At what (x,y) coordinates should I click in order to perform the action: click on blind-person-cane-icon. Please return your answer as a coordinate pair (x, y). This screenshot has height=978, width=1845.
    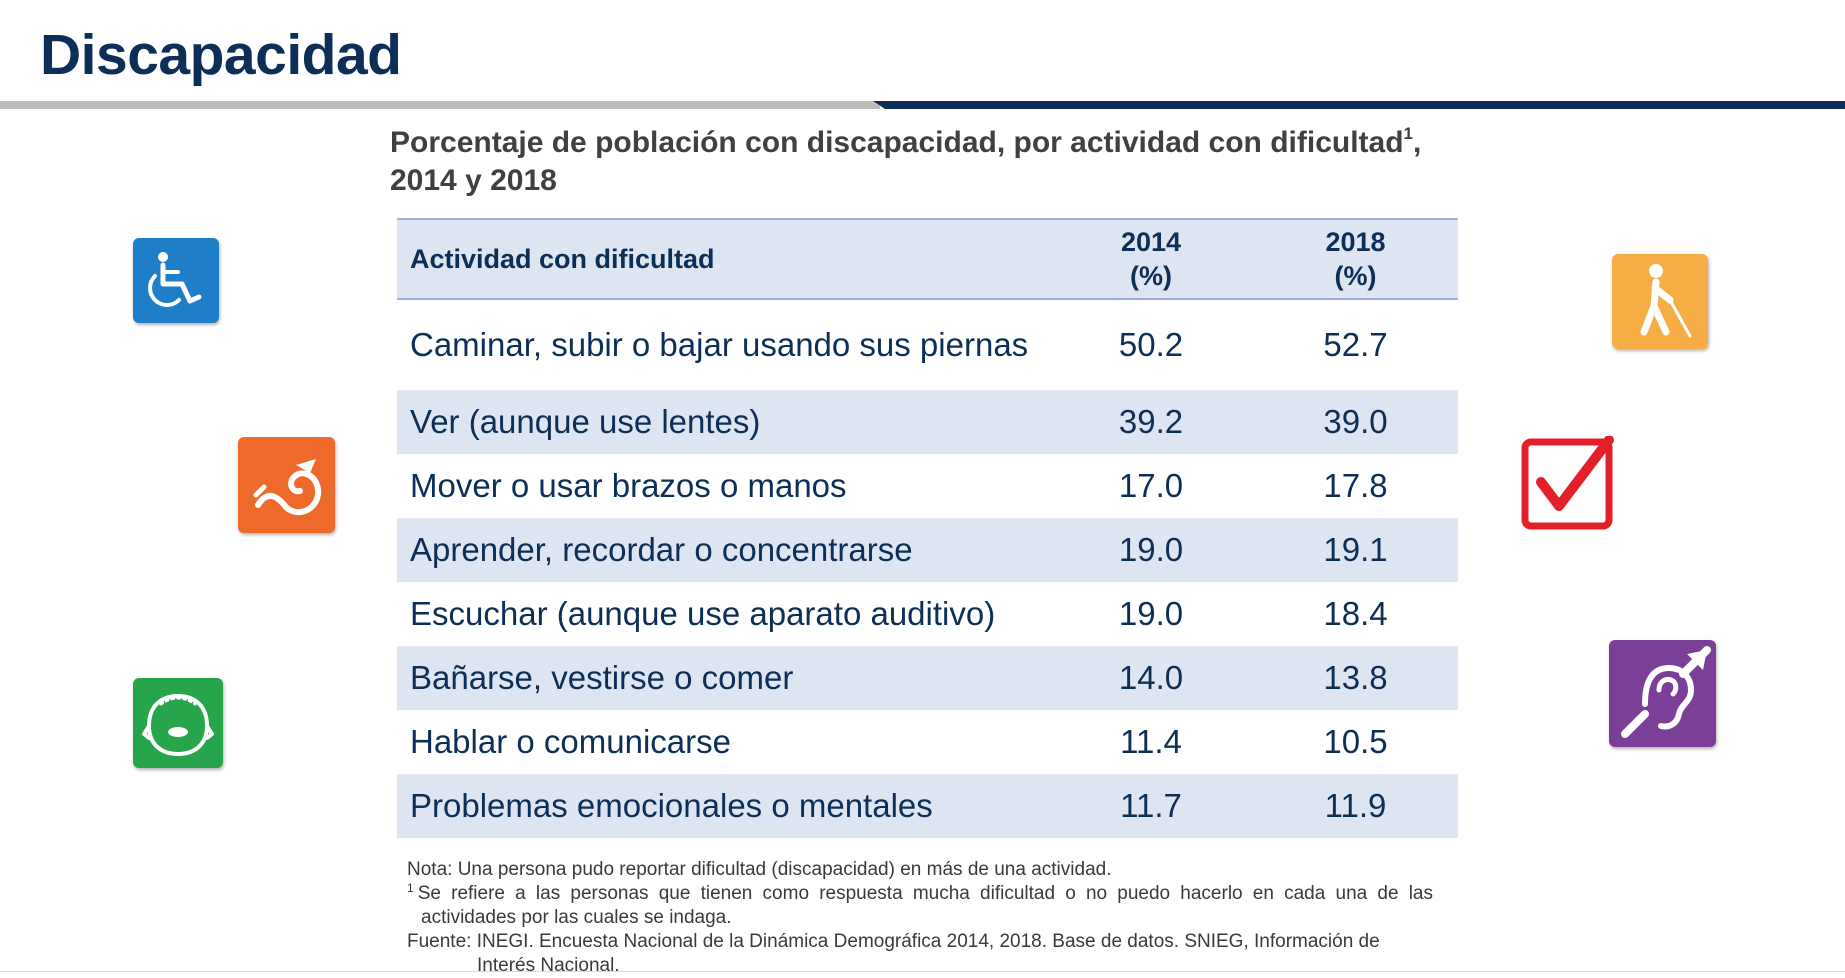
    Looking at the image, I should click on (1660, 301).